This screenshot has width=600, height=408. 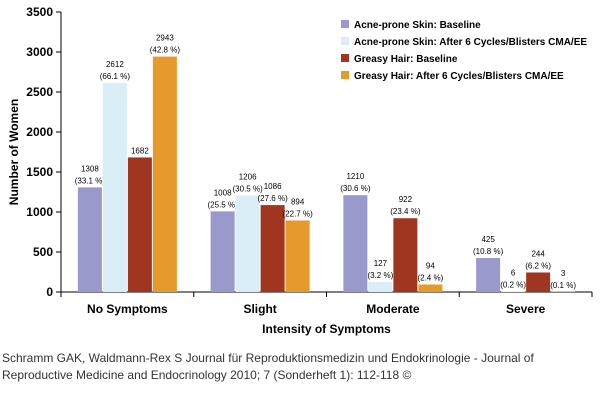 I want to click on legend-entry: Acne-prone Skin: Baseline, so click(x=417, y=25).